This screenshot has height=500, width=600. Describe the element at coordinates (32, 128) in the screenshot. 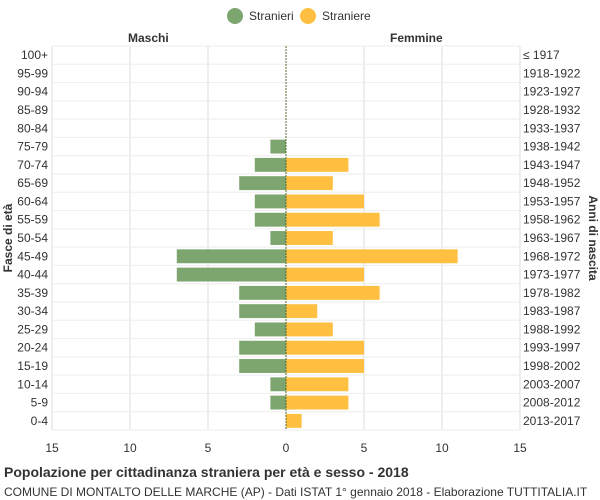

I see `age-group-label: 80-84` at that location.